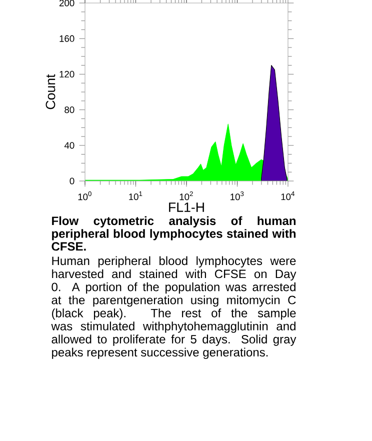  Describe the element at coordinates (69, 110) in the screenshot. I see `y-tick-label: 80` at that location.